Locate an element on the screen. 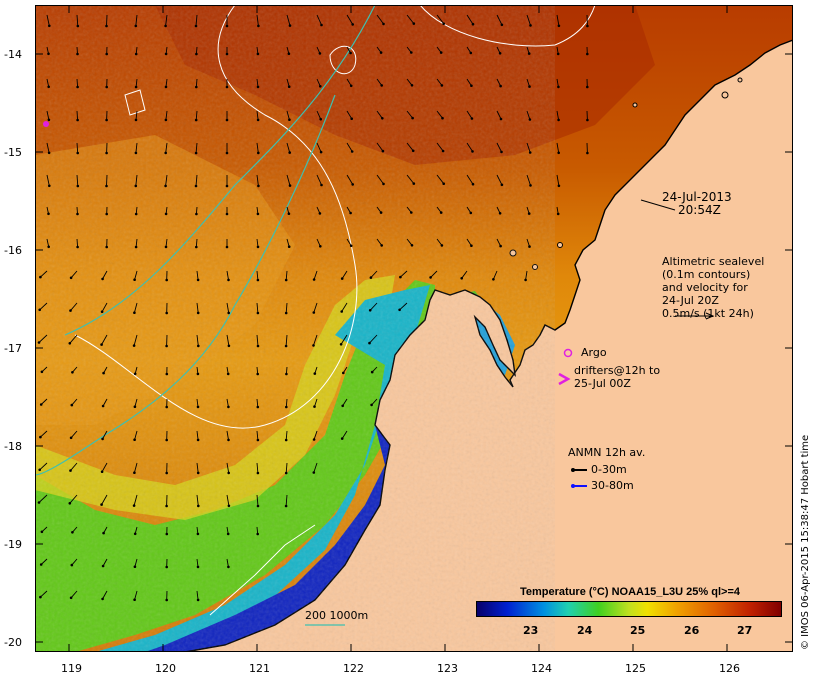 Image resolution: width=820 pixels, height=680 pixels. colorbar-title: Temperature (°C) NOAA15_L3U 25% ql>=4 is located at coordinates (630, 592).